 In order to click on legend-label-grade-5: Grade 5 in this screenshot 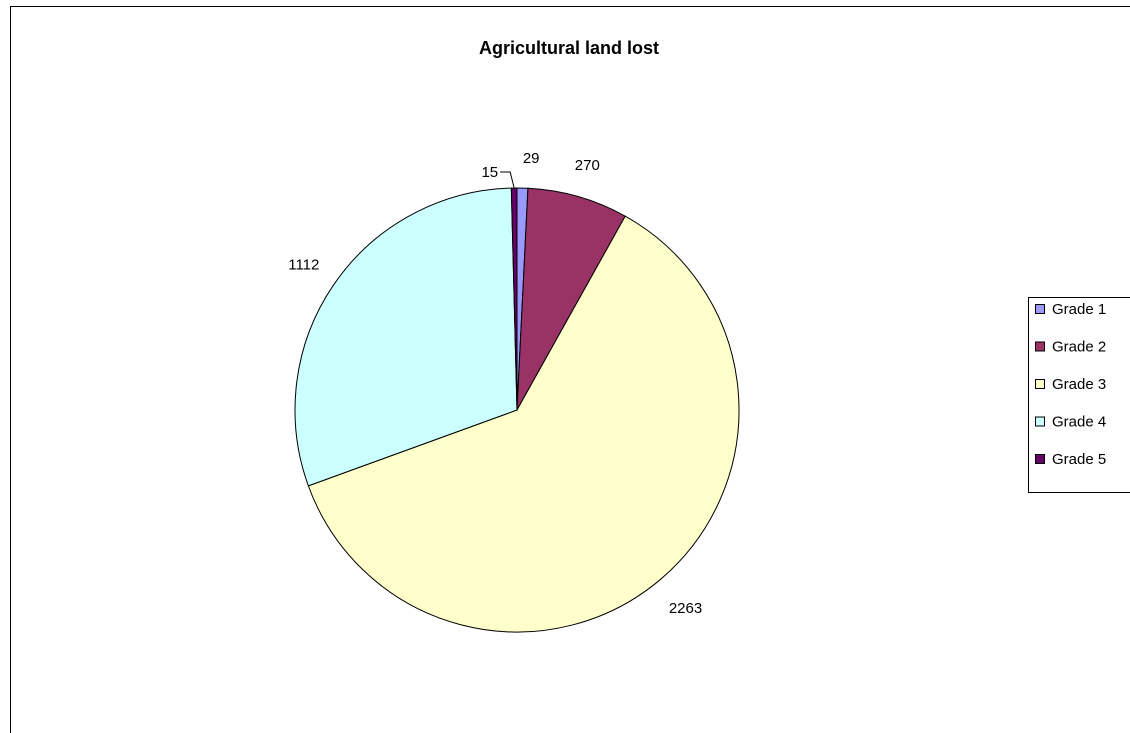, I will do `click(1079, 459)`.